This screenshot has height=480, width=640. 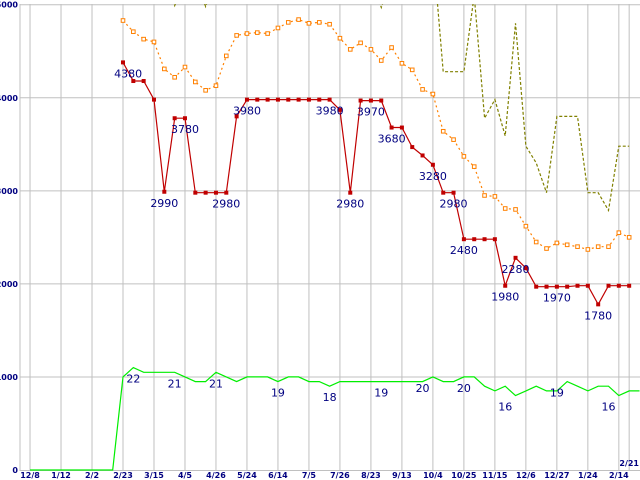 What do you see at coordinates (598, 315) in the screenshot?
I see `data-label-min: 1780` at bounding box center [598, 315].